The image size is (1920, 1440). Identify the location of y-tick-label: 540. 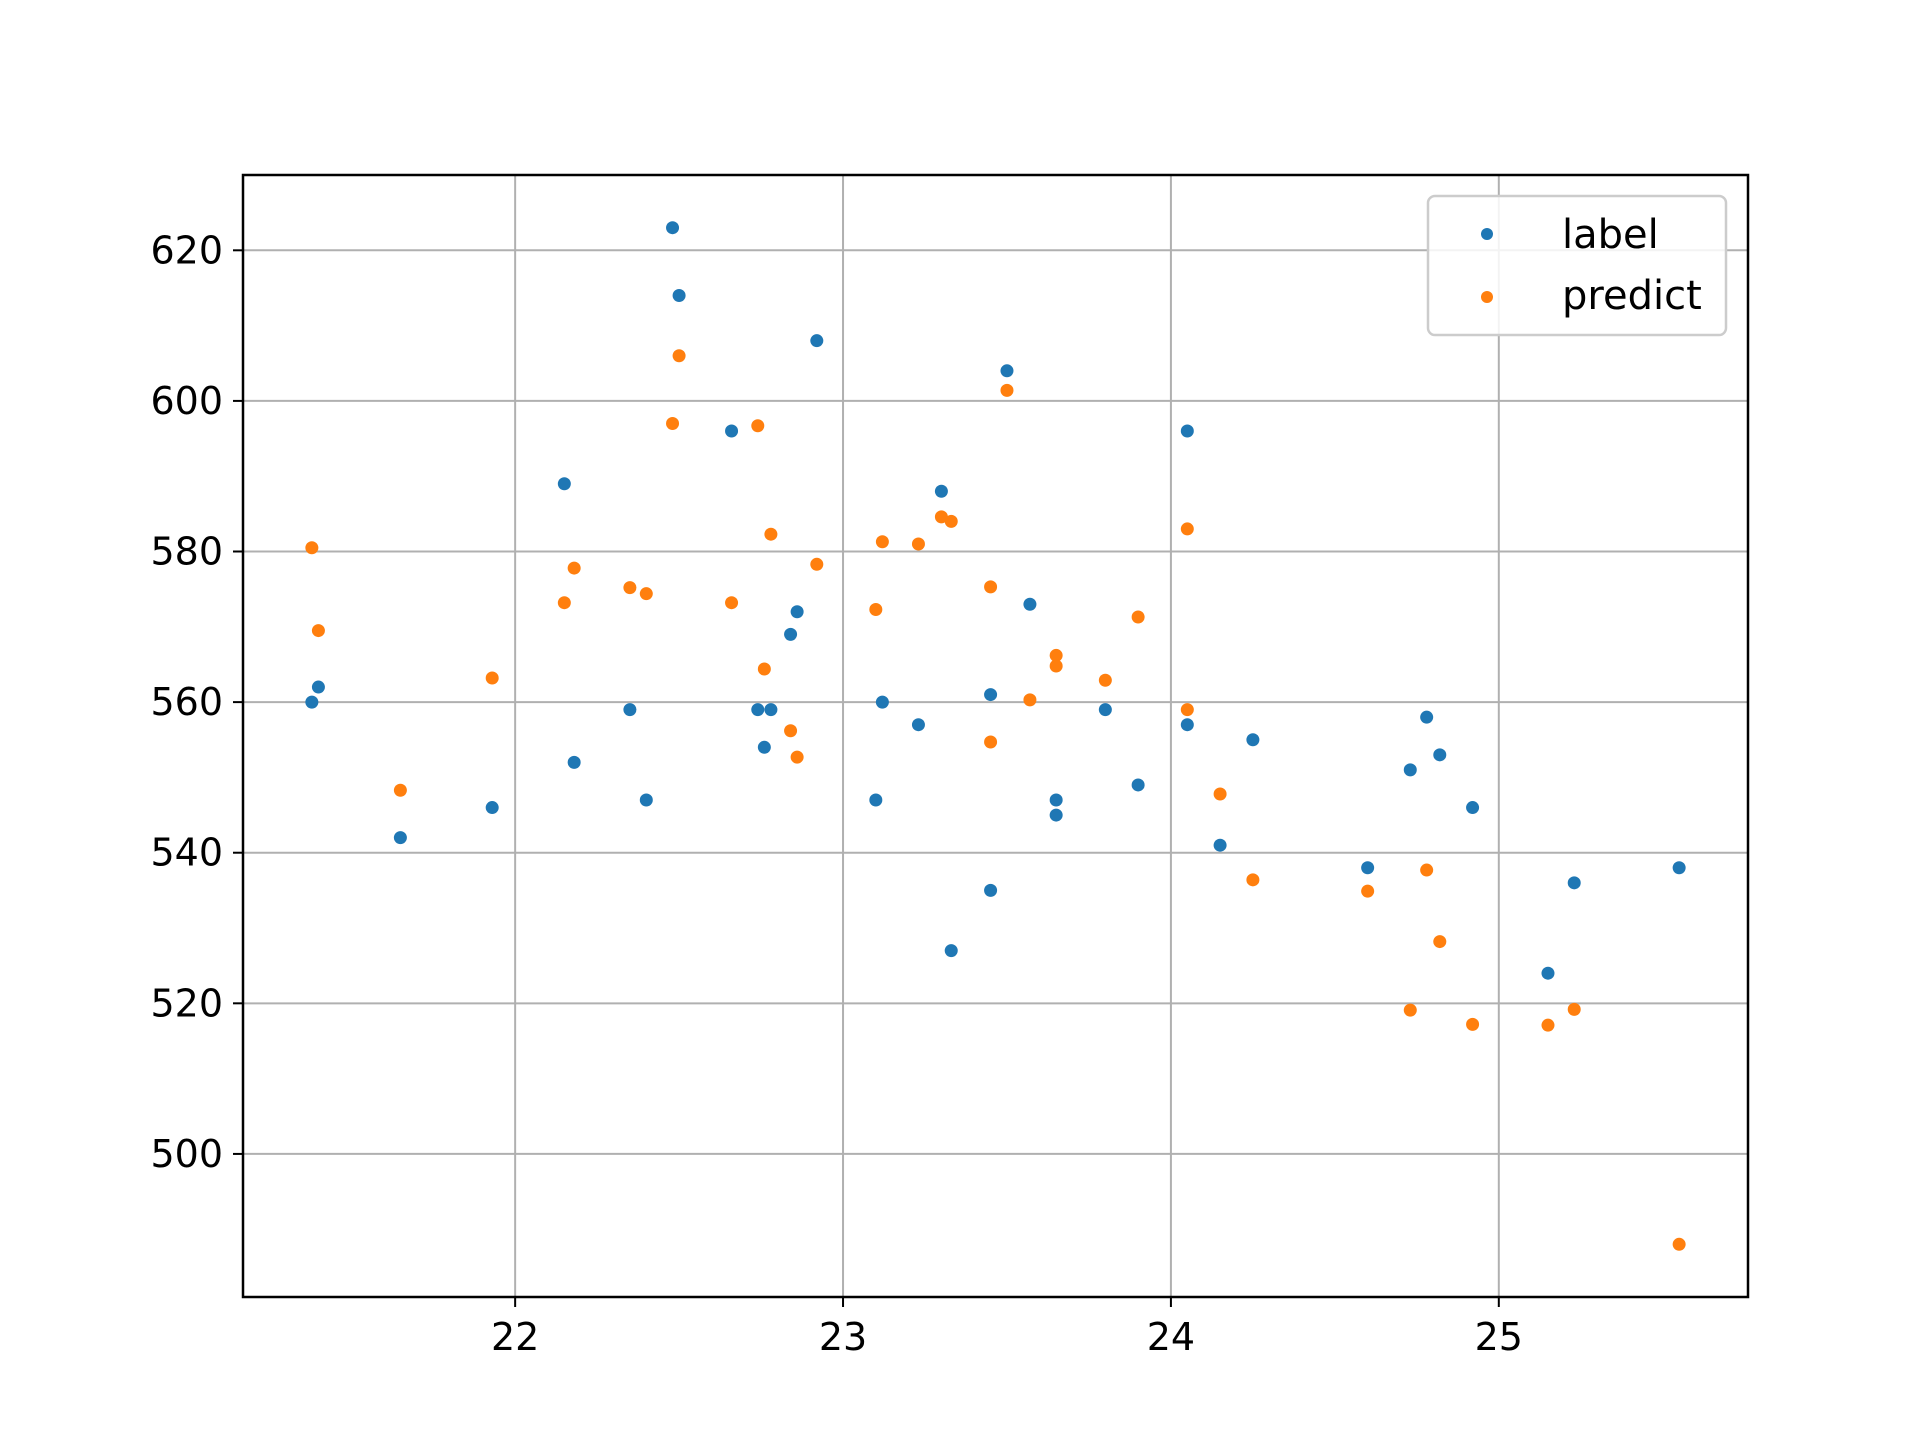
(186, 853).